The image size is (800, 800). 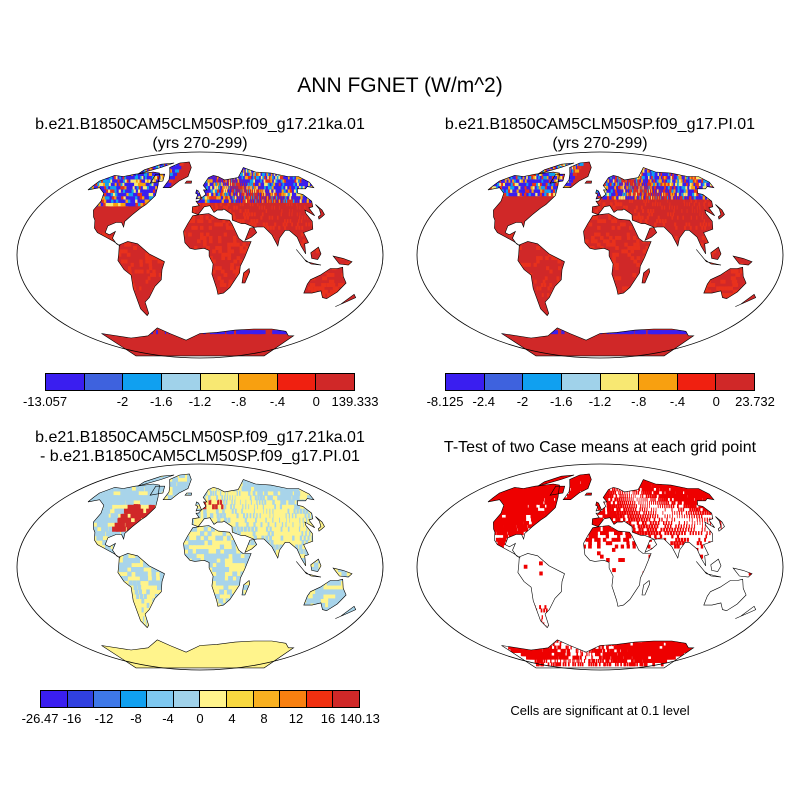 What do you see at coordinates (136, 718) in the screenshot?
I see `colorbar-tick-label: -8` at bounding box center [136, 718].